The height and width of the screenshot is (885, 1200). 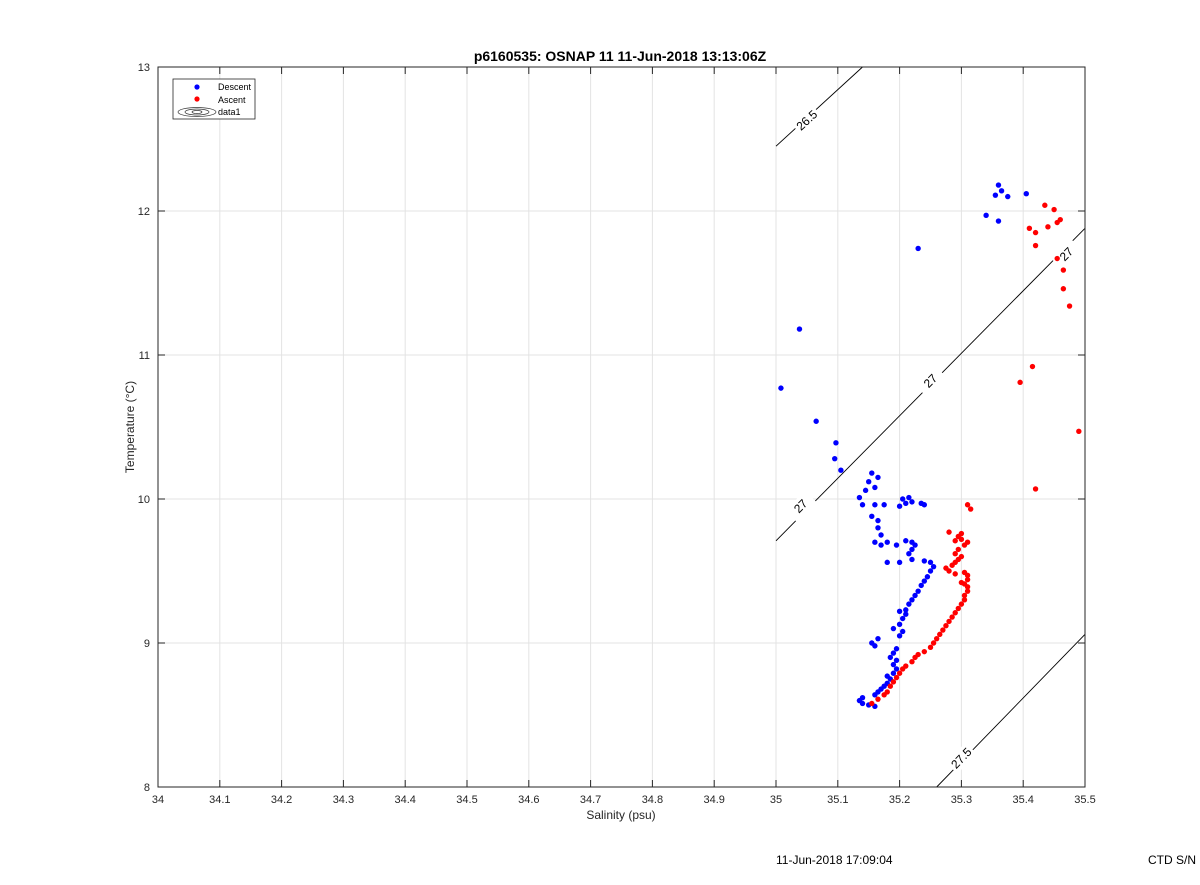 I want to click on x-tick-label: 34.5, so click(x=466, y=800).